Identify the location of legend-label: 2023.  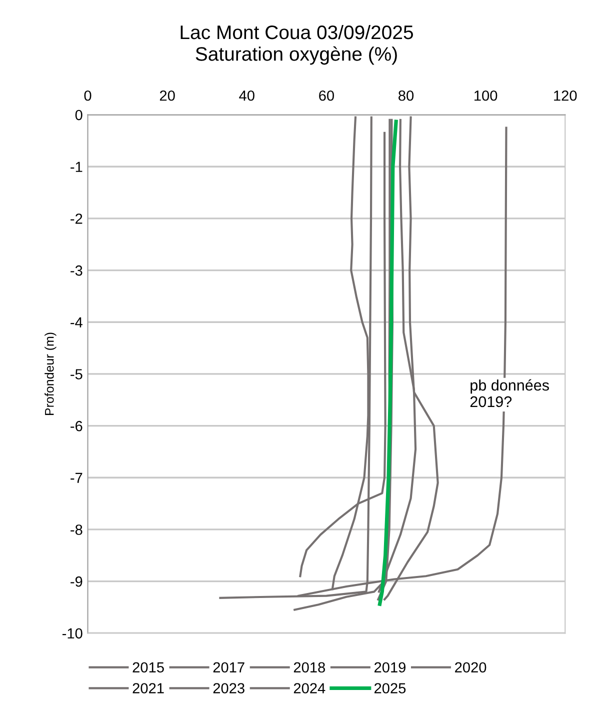
(228, 688).